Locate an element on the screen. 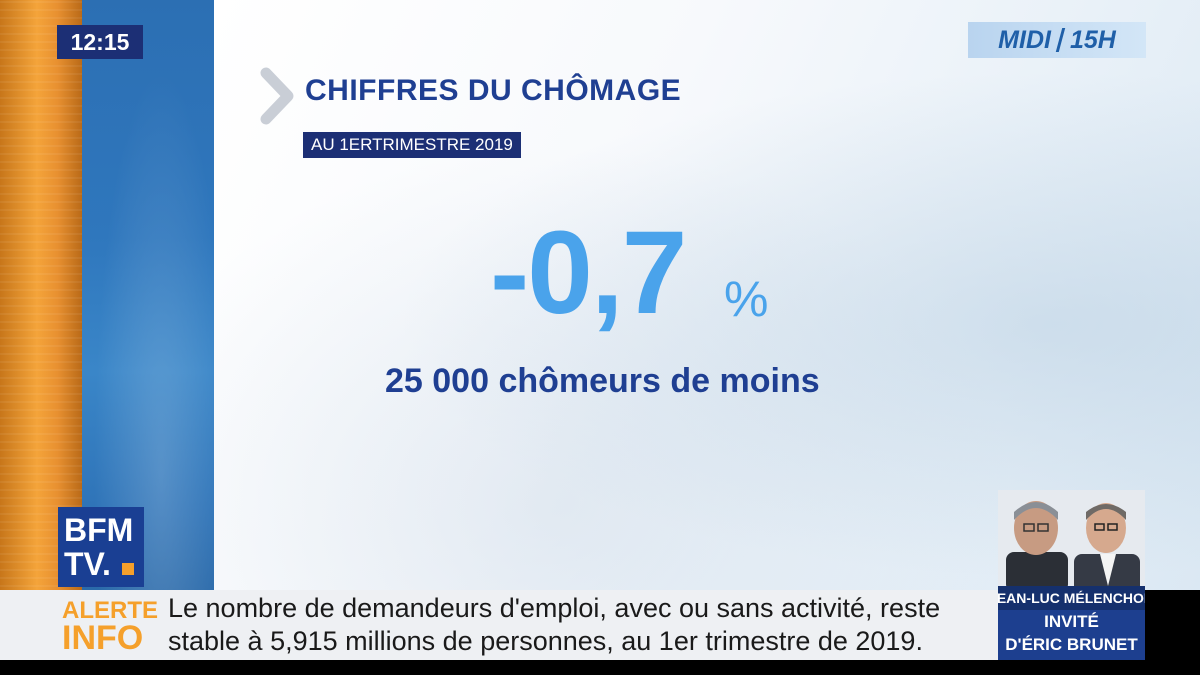  guest-photo is located at coordinates (1071, 538).